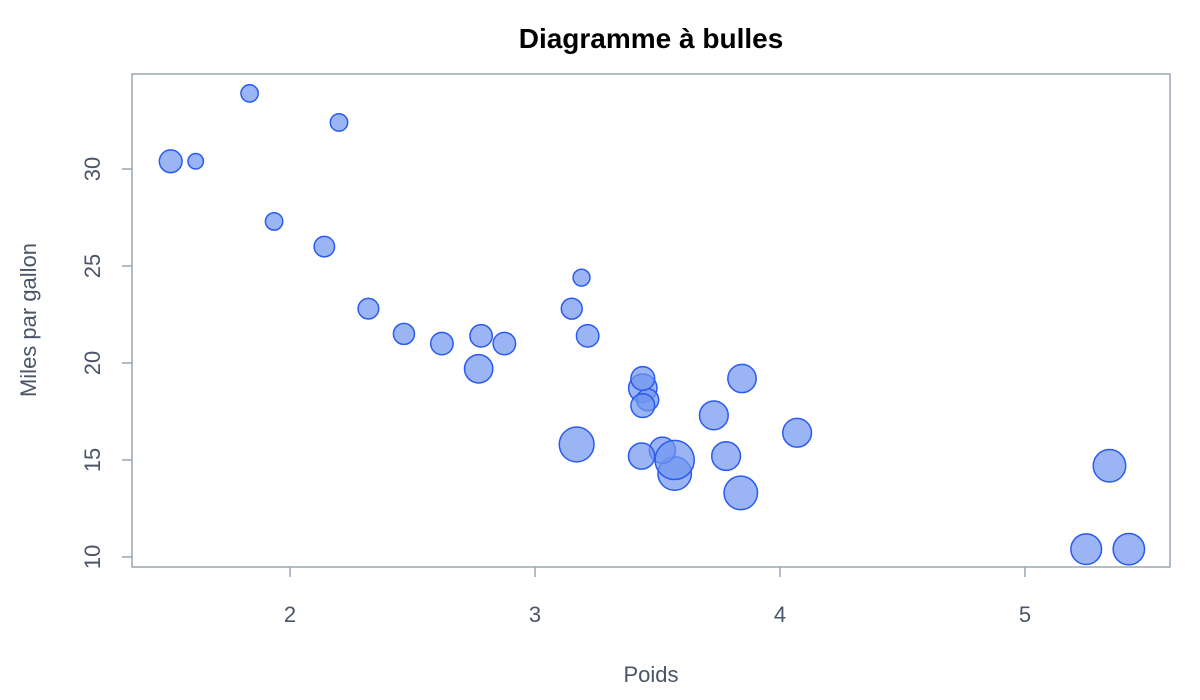 Image resolution: width=1200 pixels, height=700 pixels. I want to click on x-tick-label: 4, so click(780, 614).